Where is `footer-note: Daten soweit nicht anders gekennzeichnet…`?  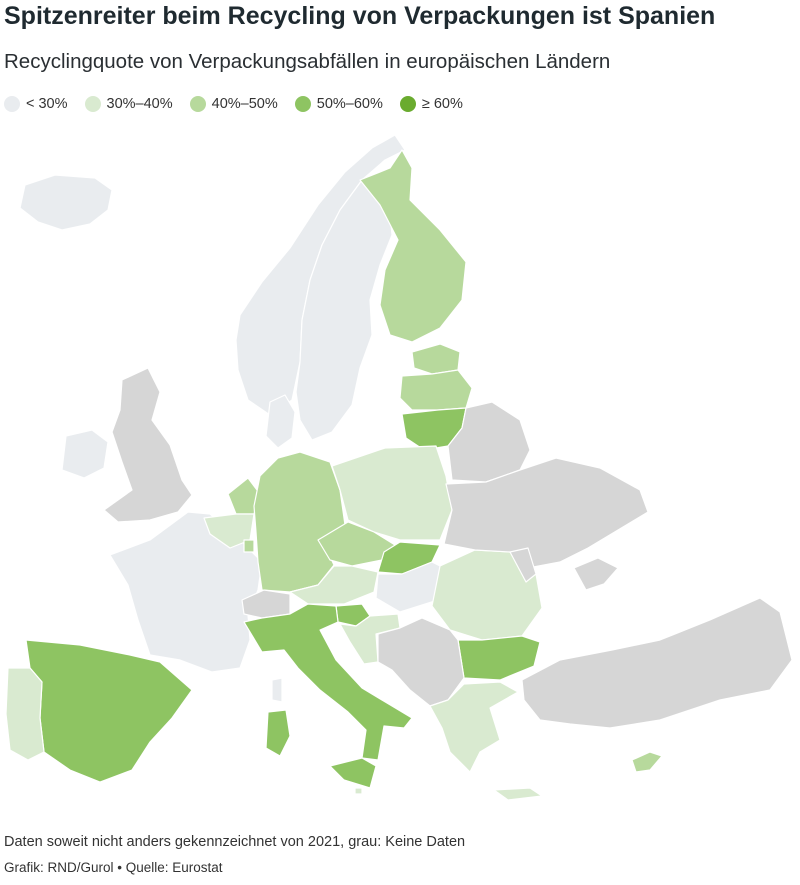
footer-note: Daten soweit nicht anders gekennzeichnet… is located at coordinates (235, 842).